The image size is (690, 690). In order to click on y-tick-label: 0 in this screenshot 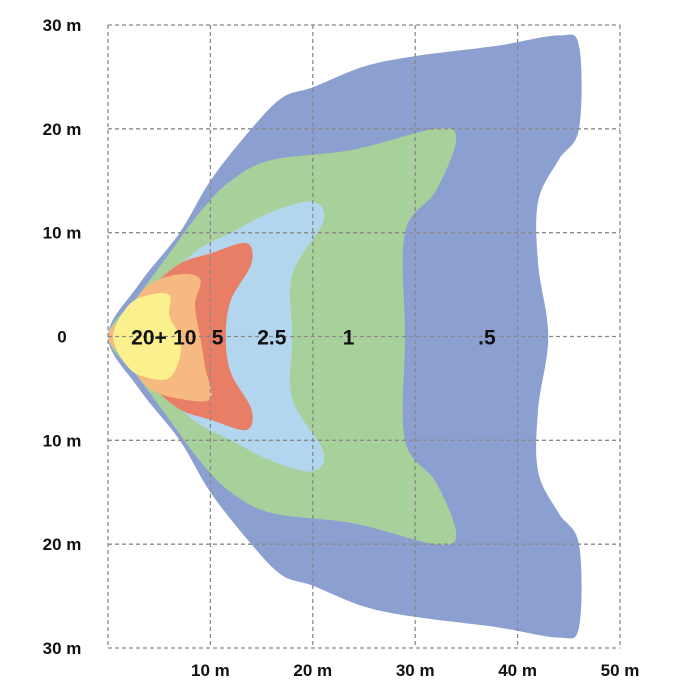, I will do `click(61, 337)`.